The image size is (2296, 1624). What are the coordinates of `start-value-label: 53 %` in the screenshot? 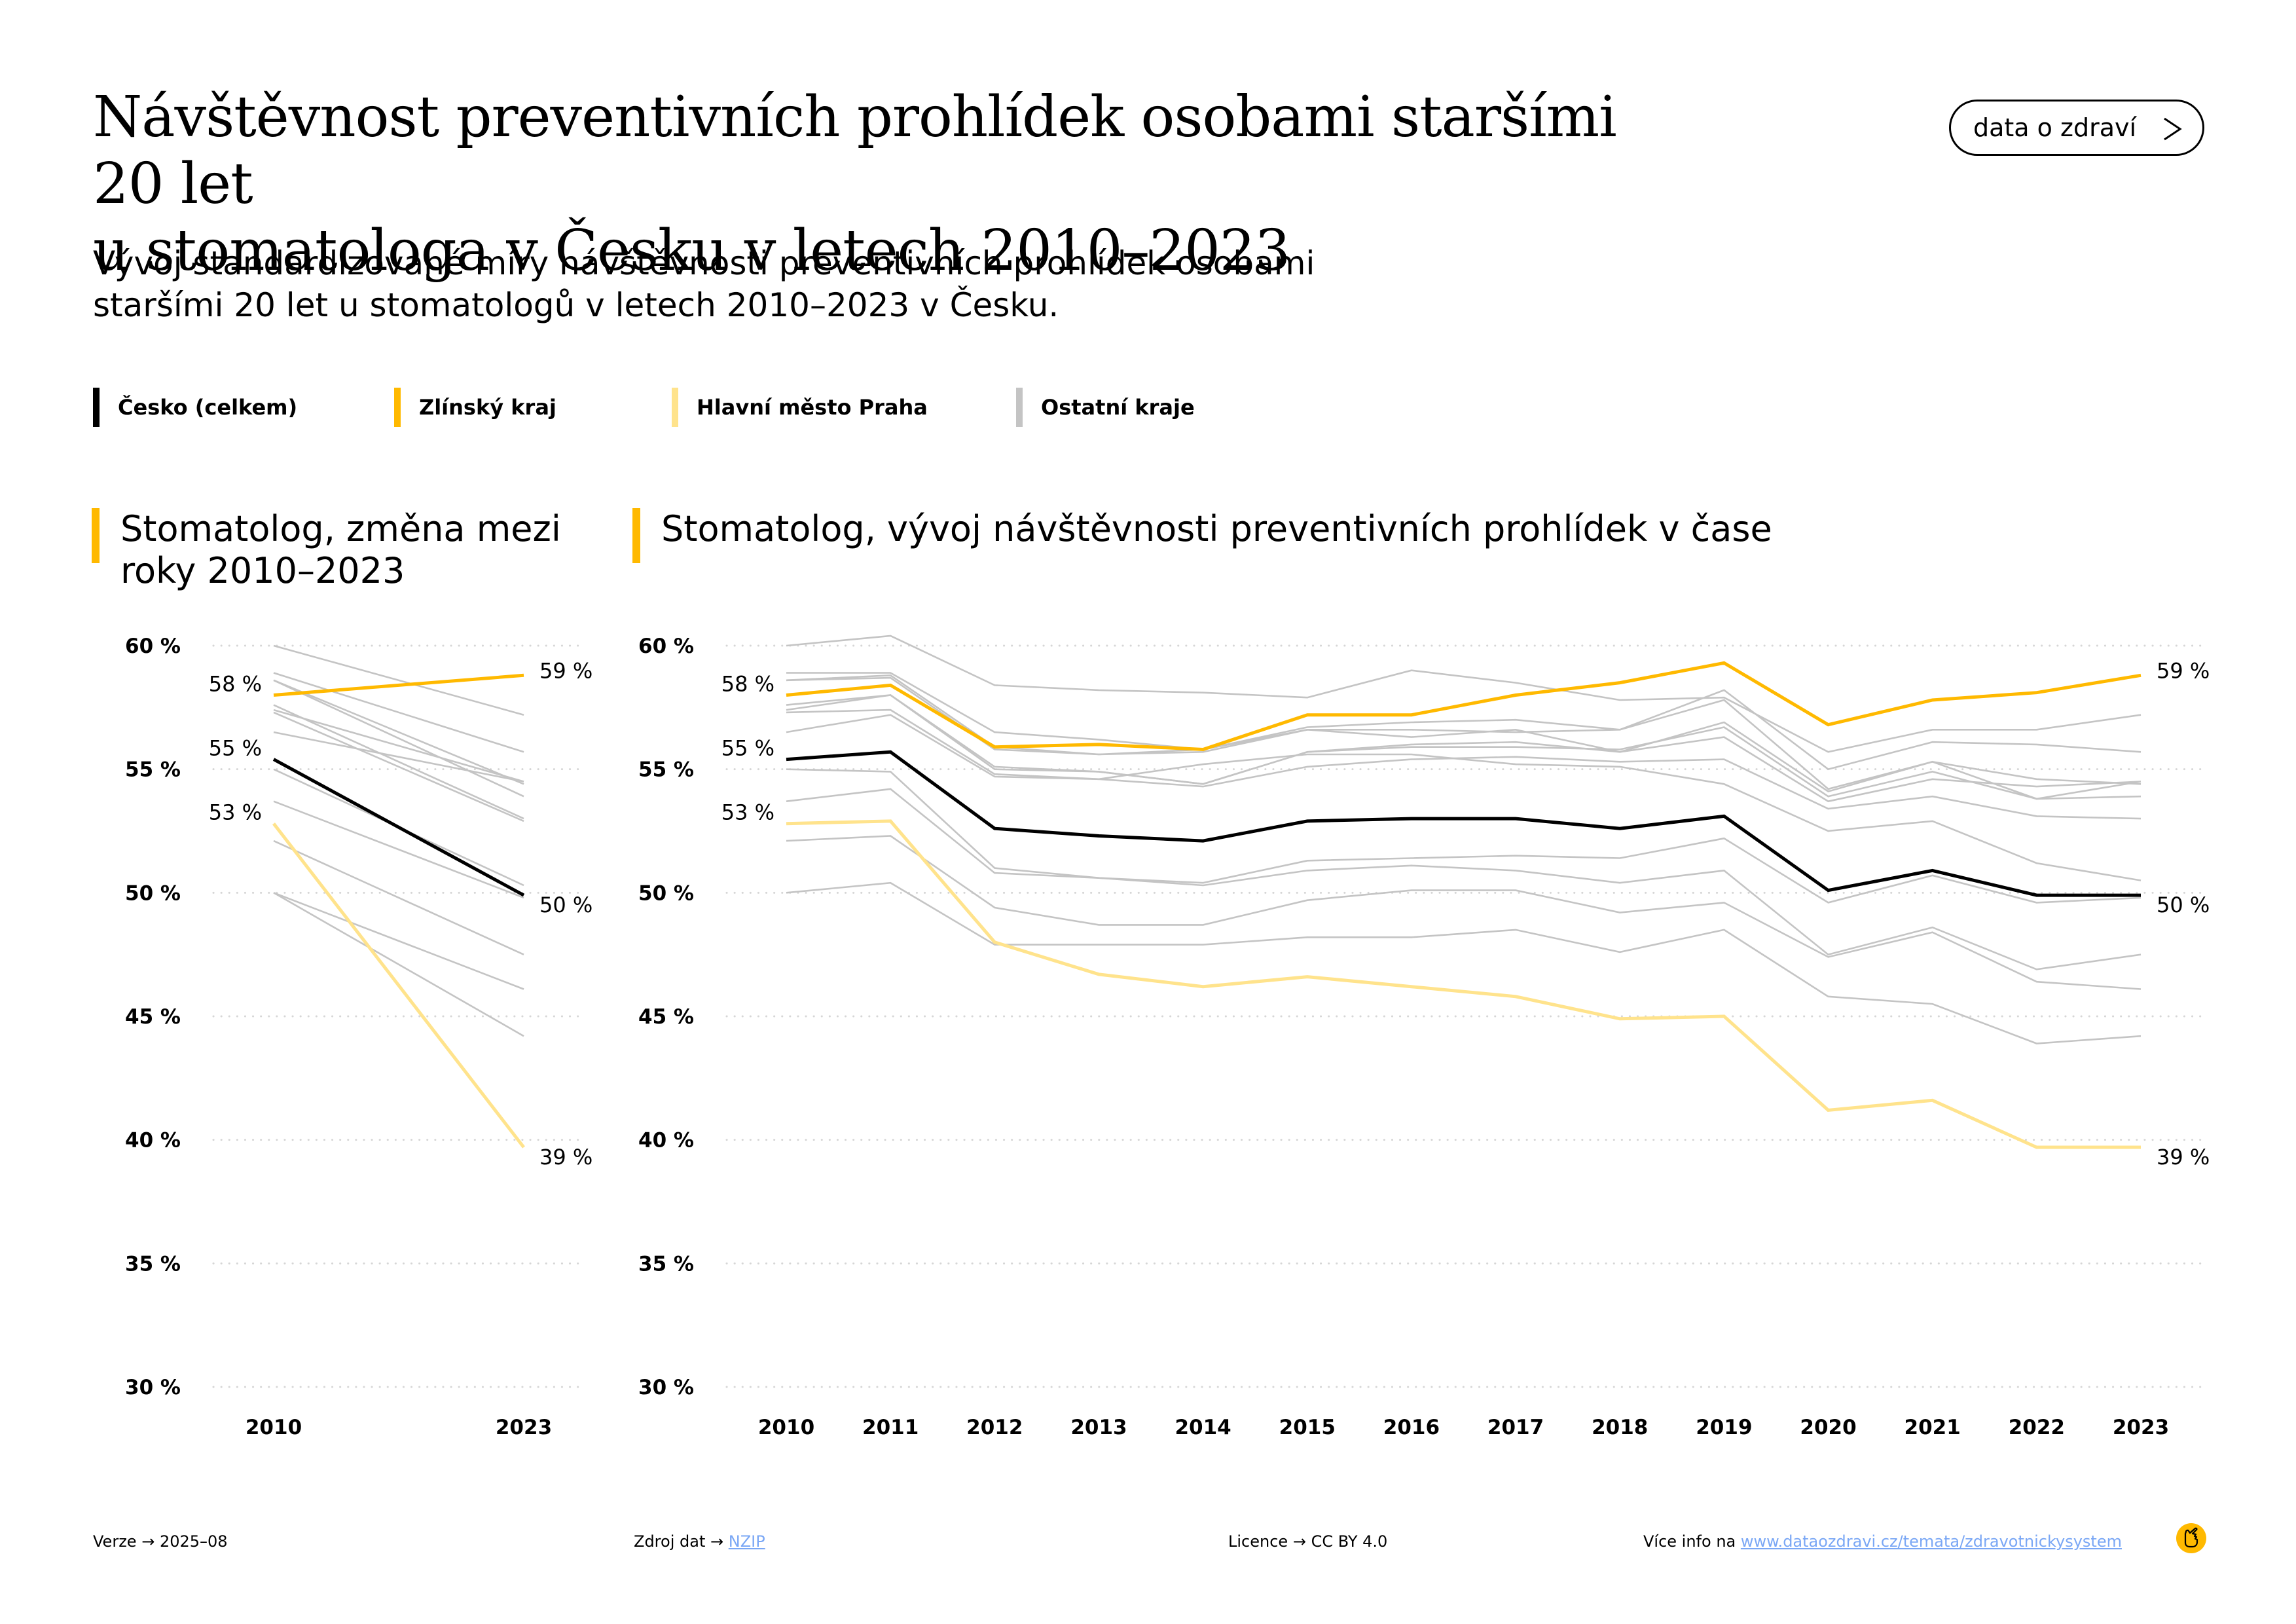 It's located at (235, 812).